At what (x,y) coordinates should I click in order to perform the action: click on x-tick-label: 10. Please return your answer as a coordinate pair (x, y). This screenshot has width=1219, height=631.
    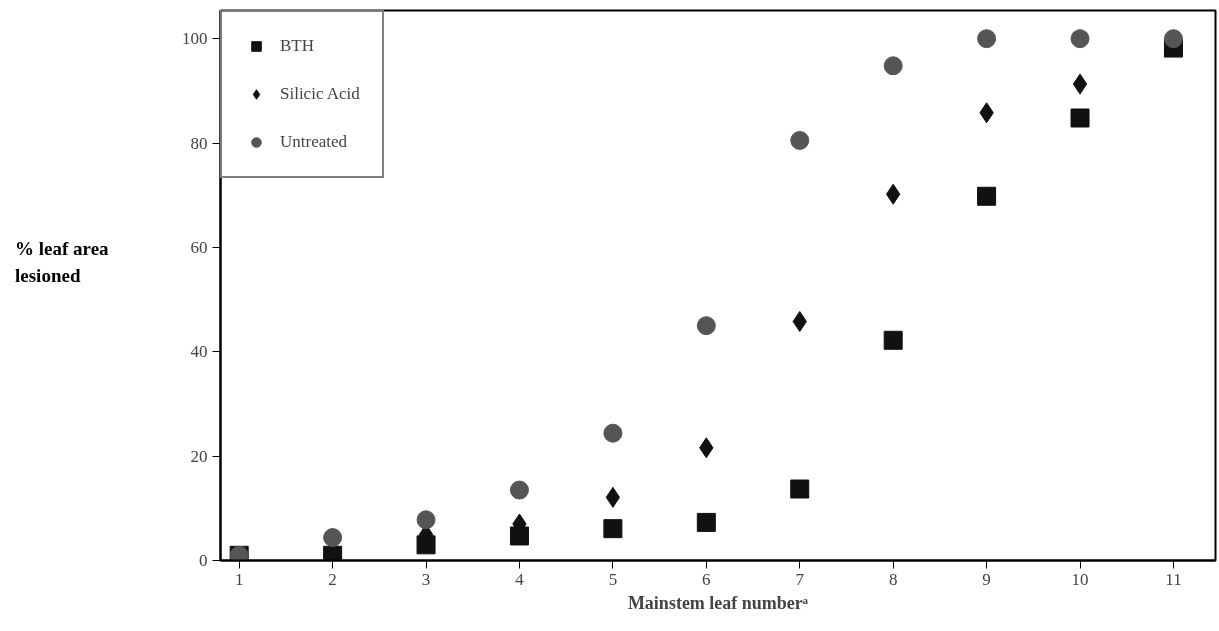
    Looking at the image, I should click on (1080, 579).